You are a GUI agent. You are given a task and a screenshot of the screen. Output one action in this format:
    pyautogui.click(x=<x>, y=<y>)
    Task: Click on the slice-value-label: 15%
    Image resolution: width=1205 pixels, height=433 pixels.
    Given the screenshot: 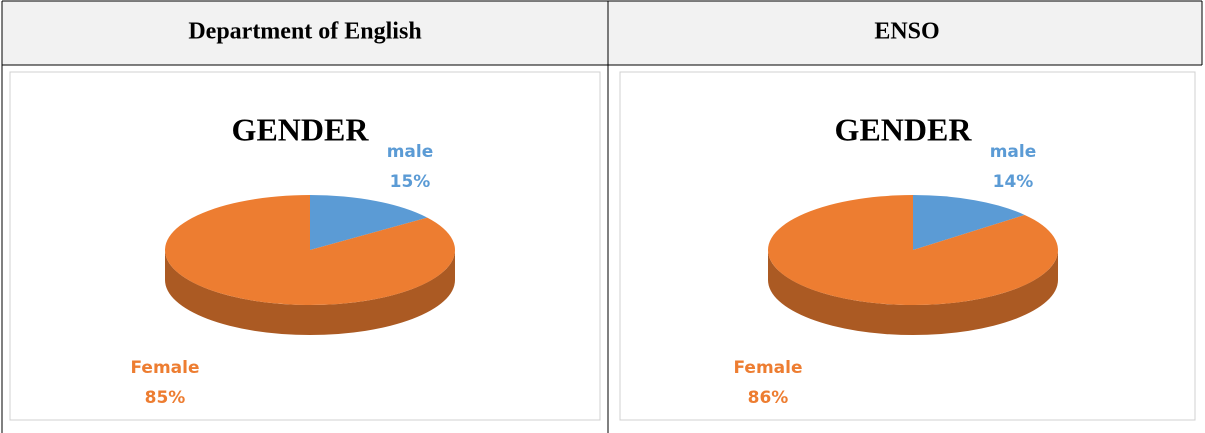 What is the action you would take?
    pyautogui.click(x=410, y=182)
    